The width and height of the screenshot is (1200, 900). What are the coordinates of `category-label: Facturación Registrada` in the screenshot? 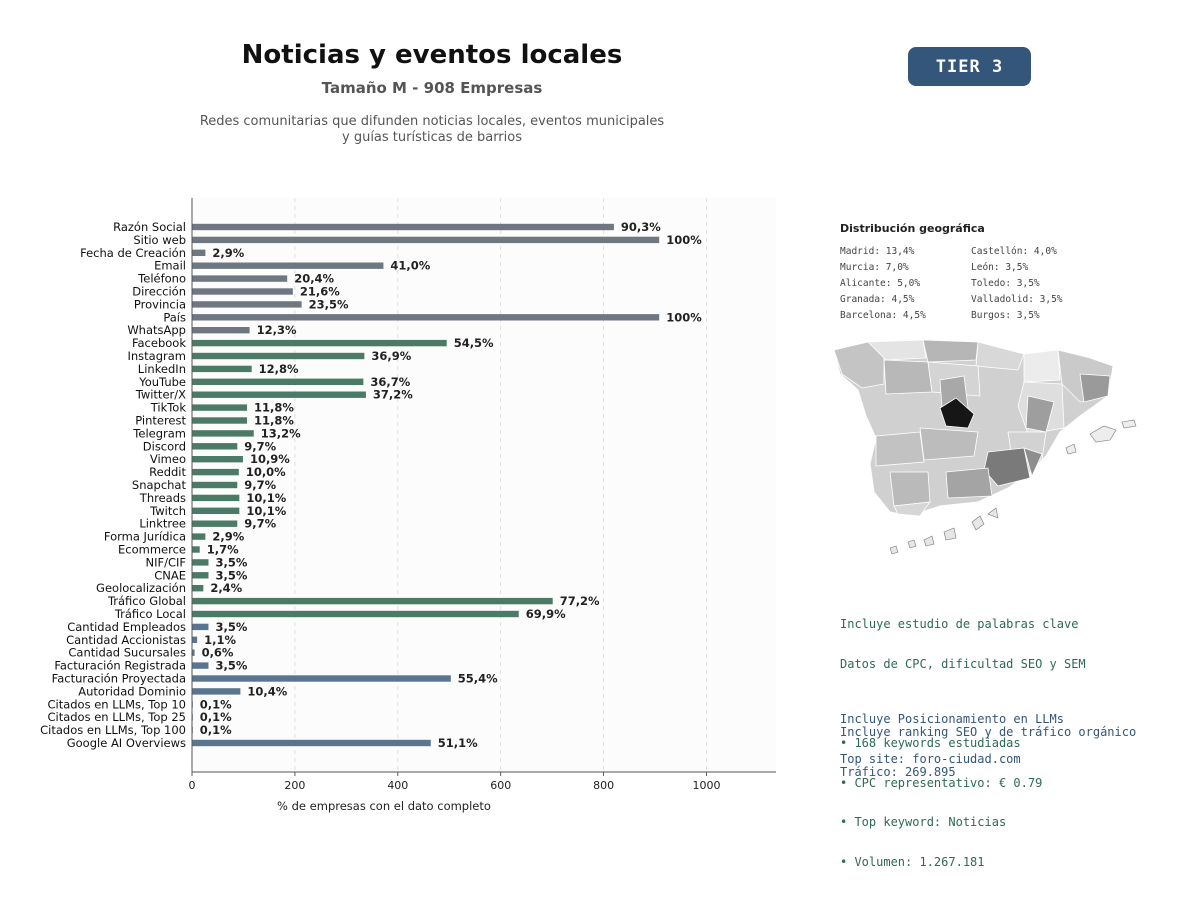 It's located at (120, 666).